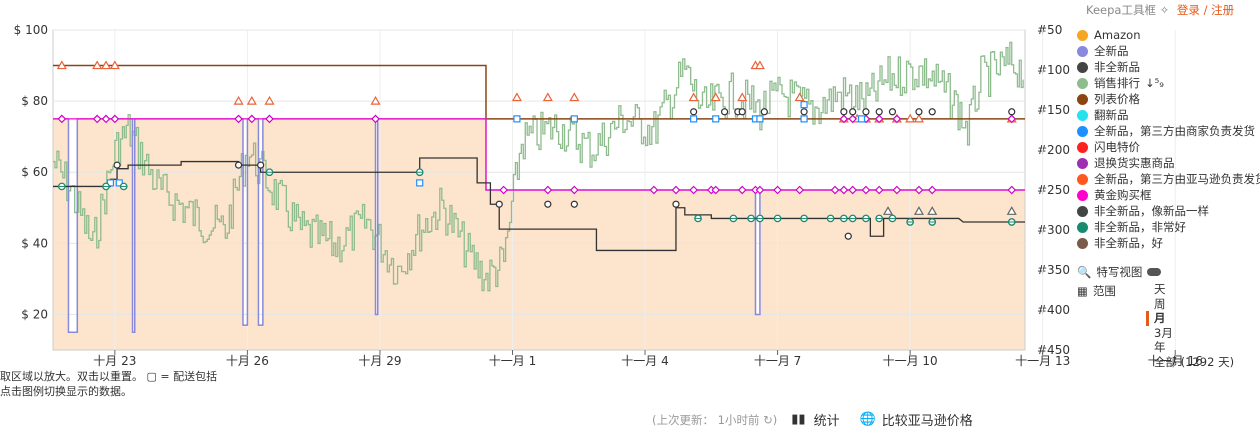 Image resolution: width=1260 pixels, height=440 pixels. Describe the element at coordinates (1117, 67) in the screenshot. I see `legend-label: 非全新品` at that location.